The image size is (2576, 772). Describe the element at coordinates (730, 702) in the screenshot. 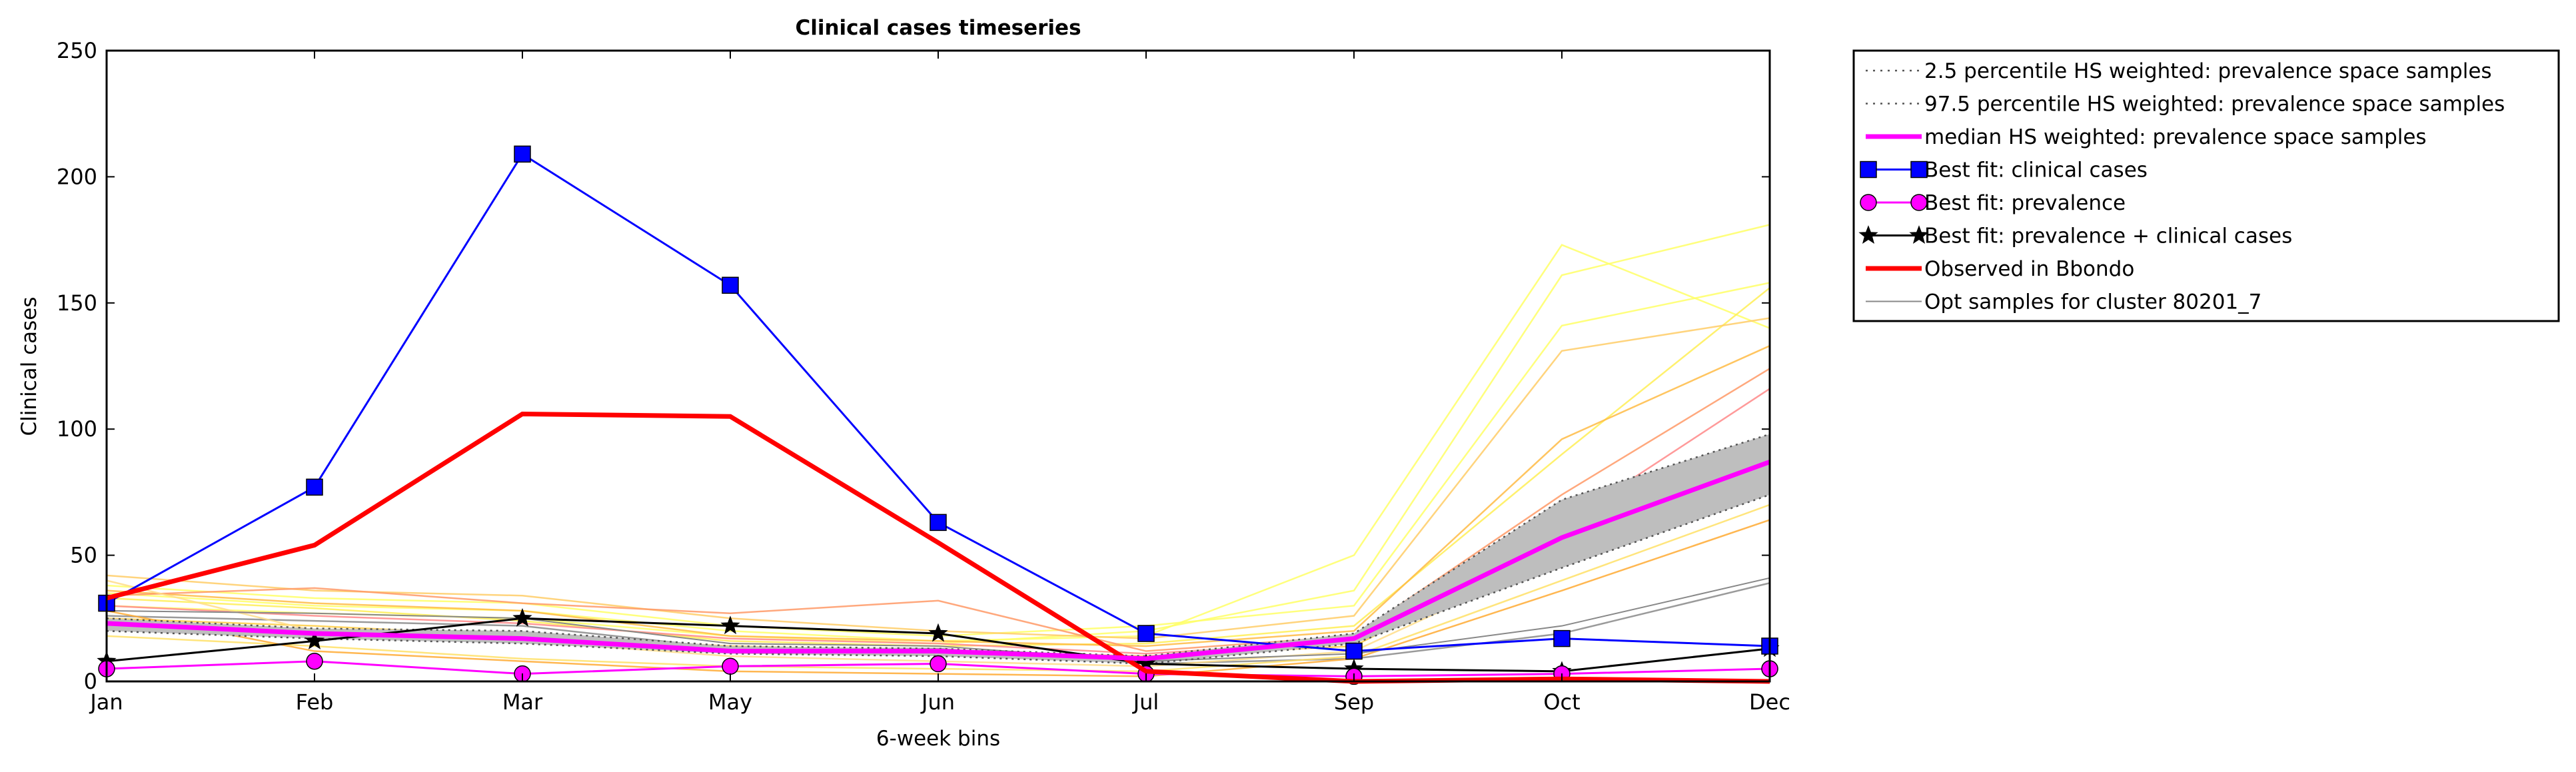

I see `x-tick-label-3: May` at that location.